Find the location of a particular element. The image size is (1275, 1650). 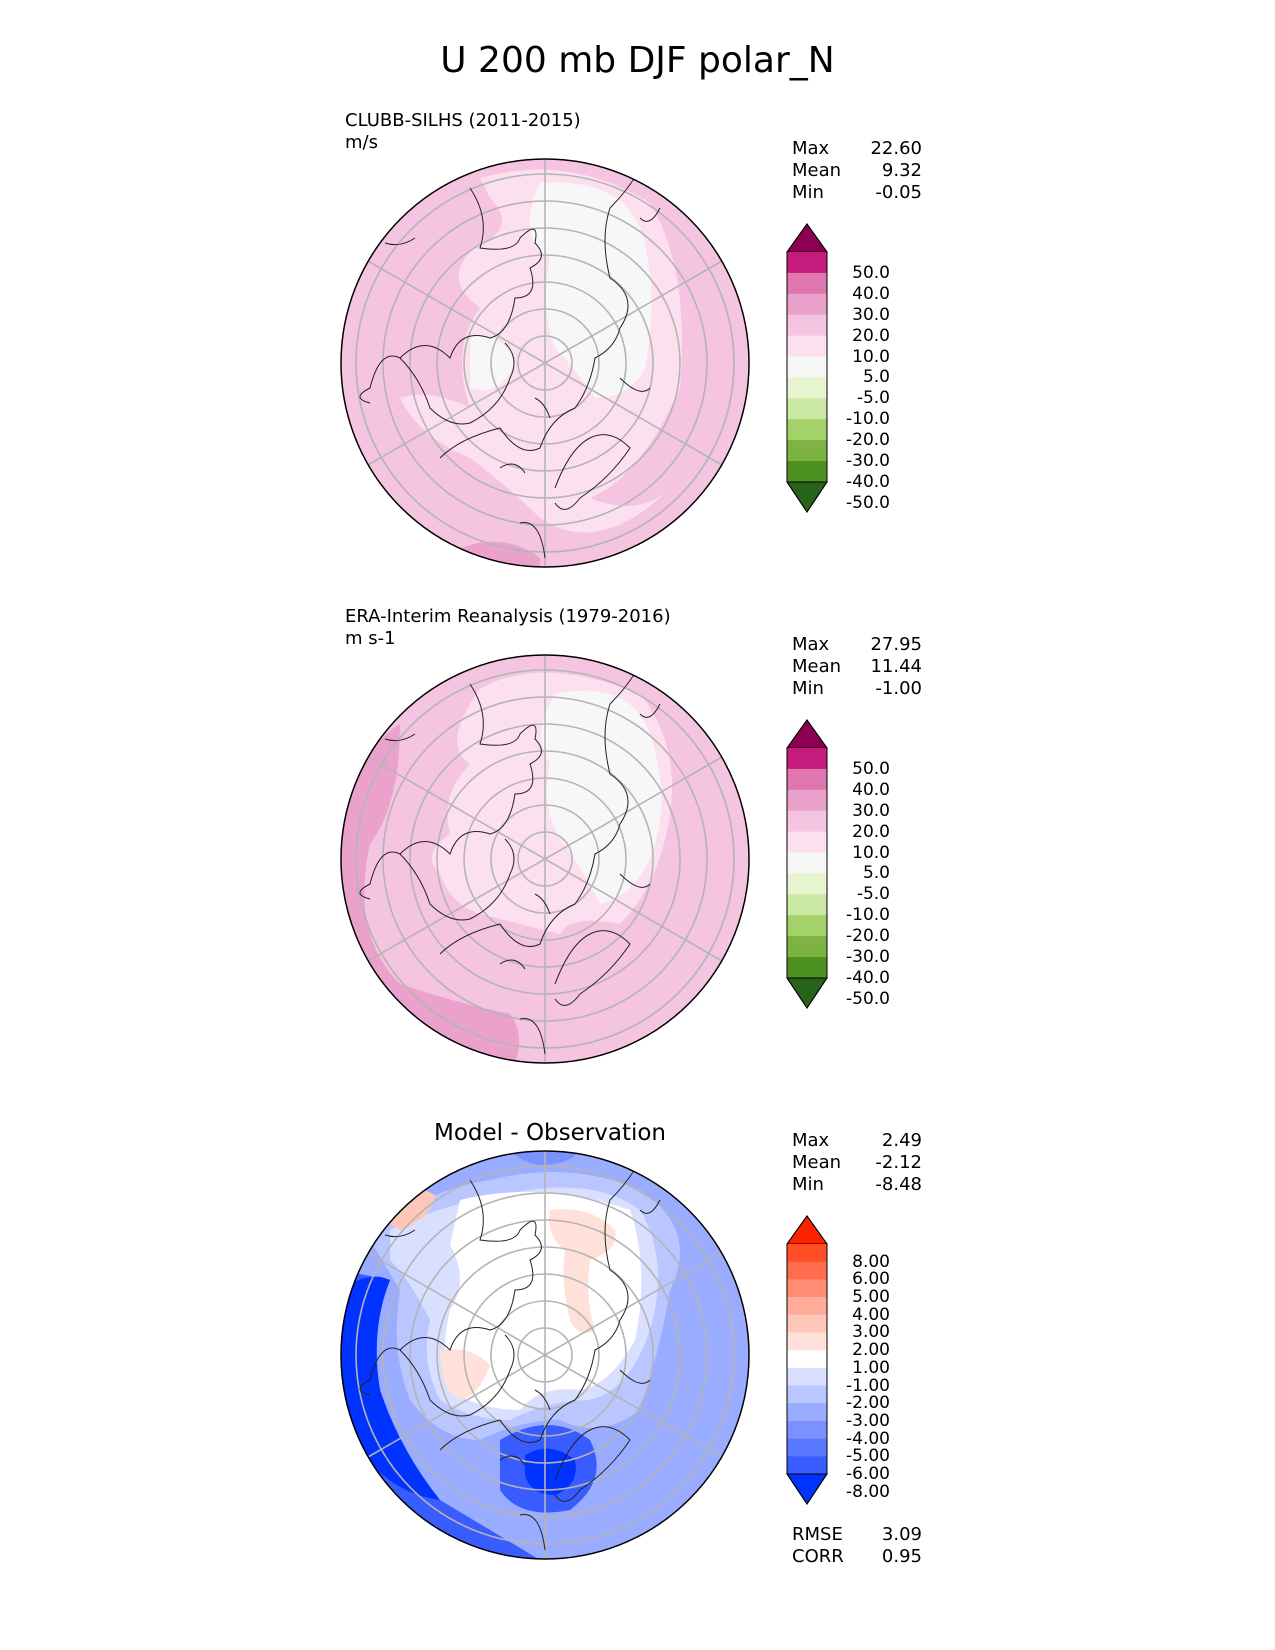

figure-title: U 200 mb DJF polar_N is located at coordinates (637, 60).